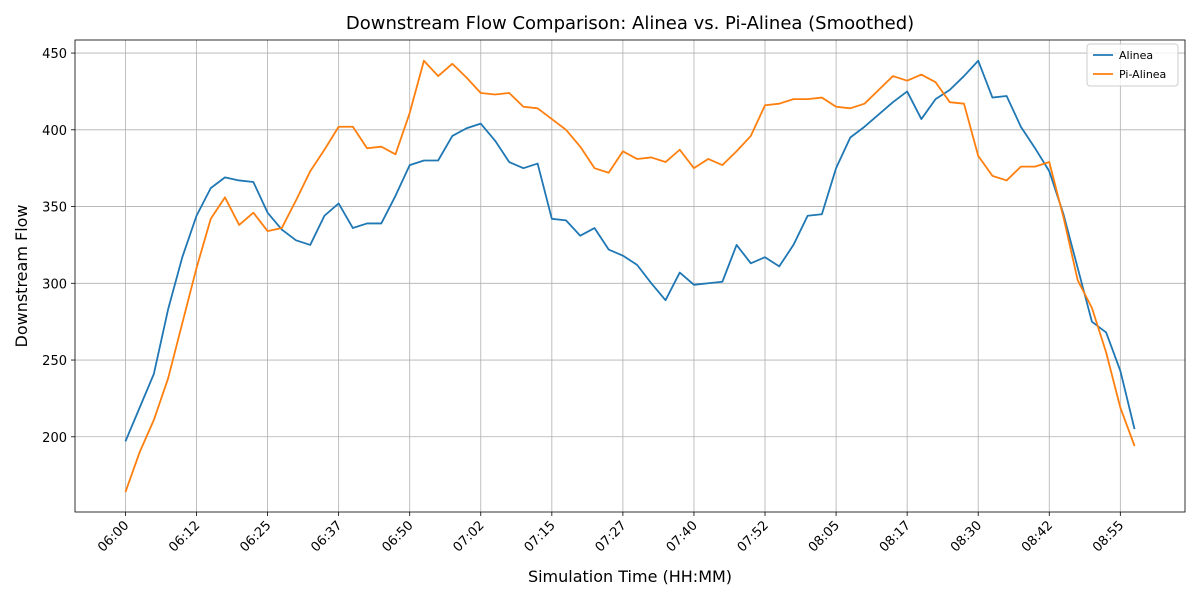 The width and height of the screenshot is (1200, 600). What do you see at coordinates (255, 536) in the screenshot?
I see `x-tick-label: 06:25` at bounding box center [255, 536].